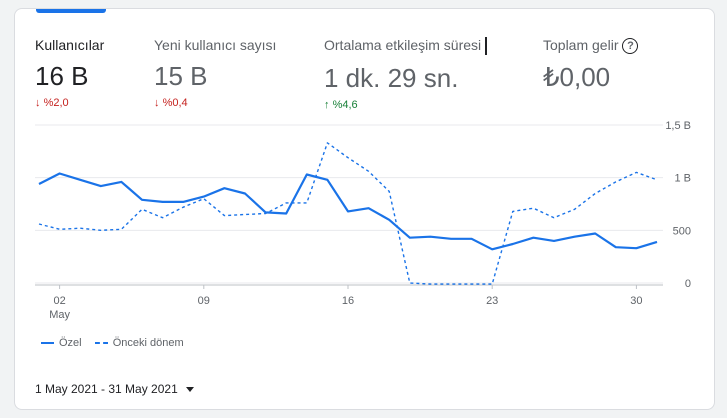 The image size is (727, 418). I want to click on metric-label: Toplam gelir?, so click(591, 46).